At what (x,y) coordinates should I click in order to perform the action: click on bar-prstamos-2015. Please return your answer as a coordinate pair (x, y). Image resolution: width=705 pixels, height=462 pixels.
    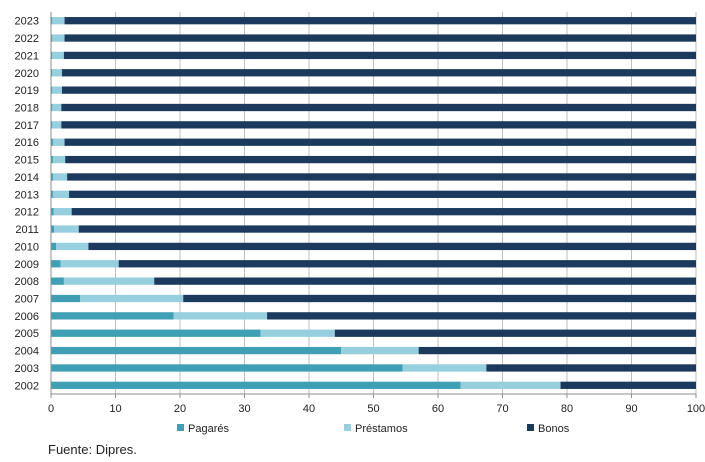
    Looking at the image, I should click on (59, 159).